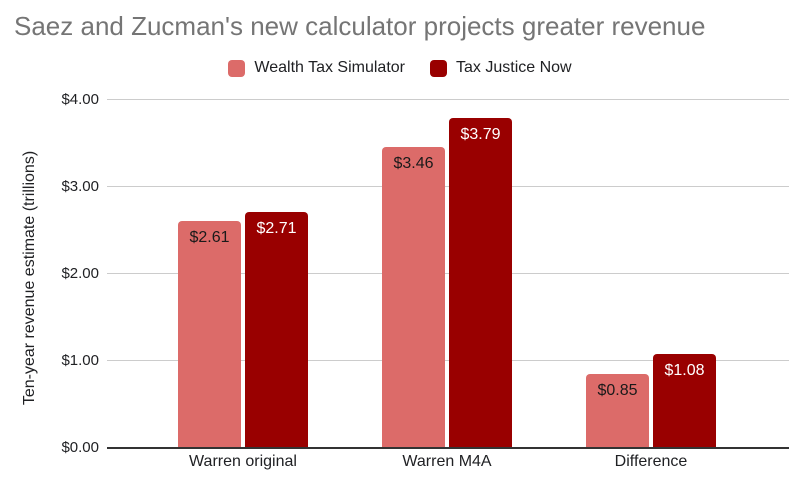  I want to click on y-tick-label: $1.00, so click(80, 360).